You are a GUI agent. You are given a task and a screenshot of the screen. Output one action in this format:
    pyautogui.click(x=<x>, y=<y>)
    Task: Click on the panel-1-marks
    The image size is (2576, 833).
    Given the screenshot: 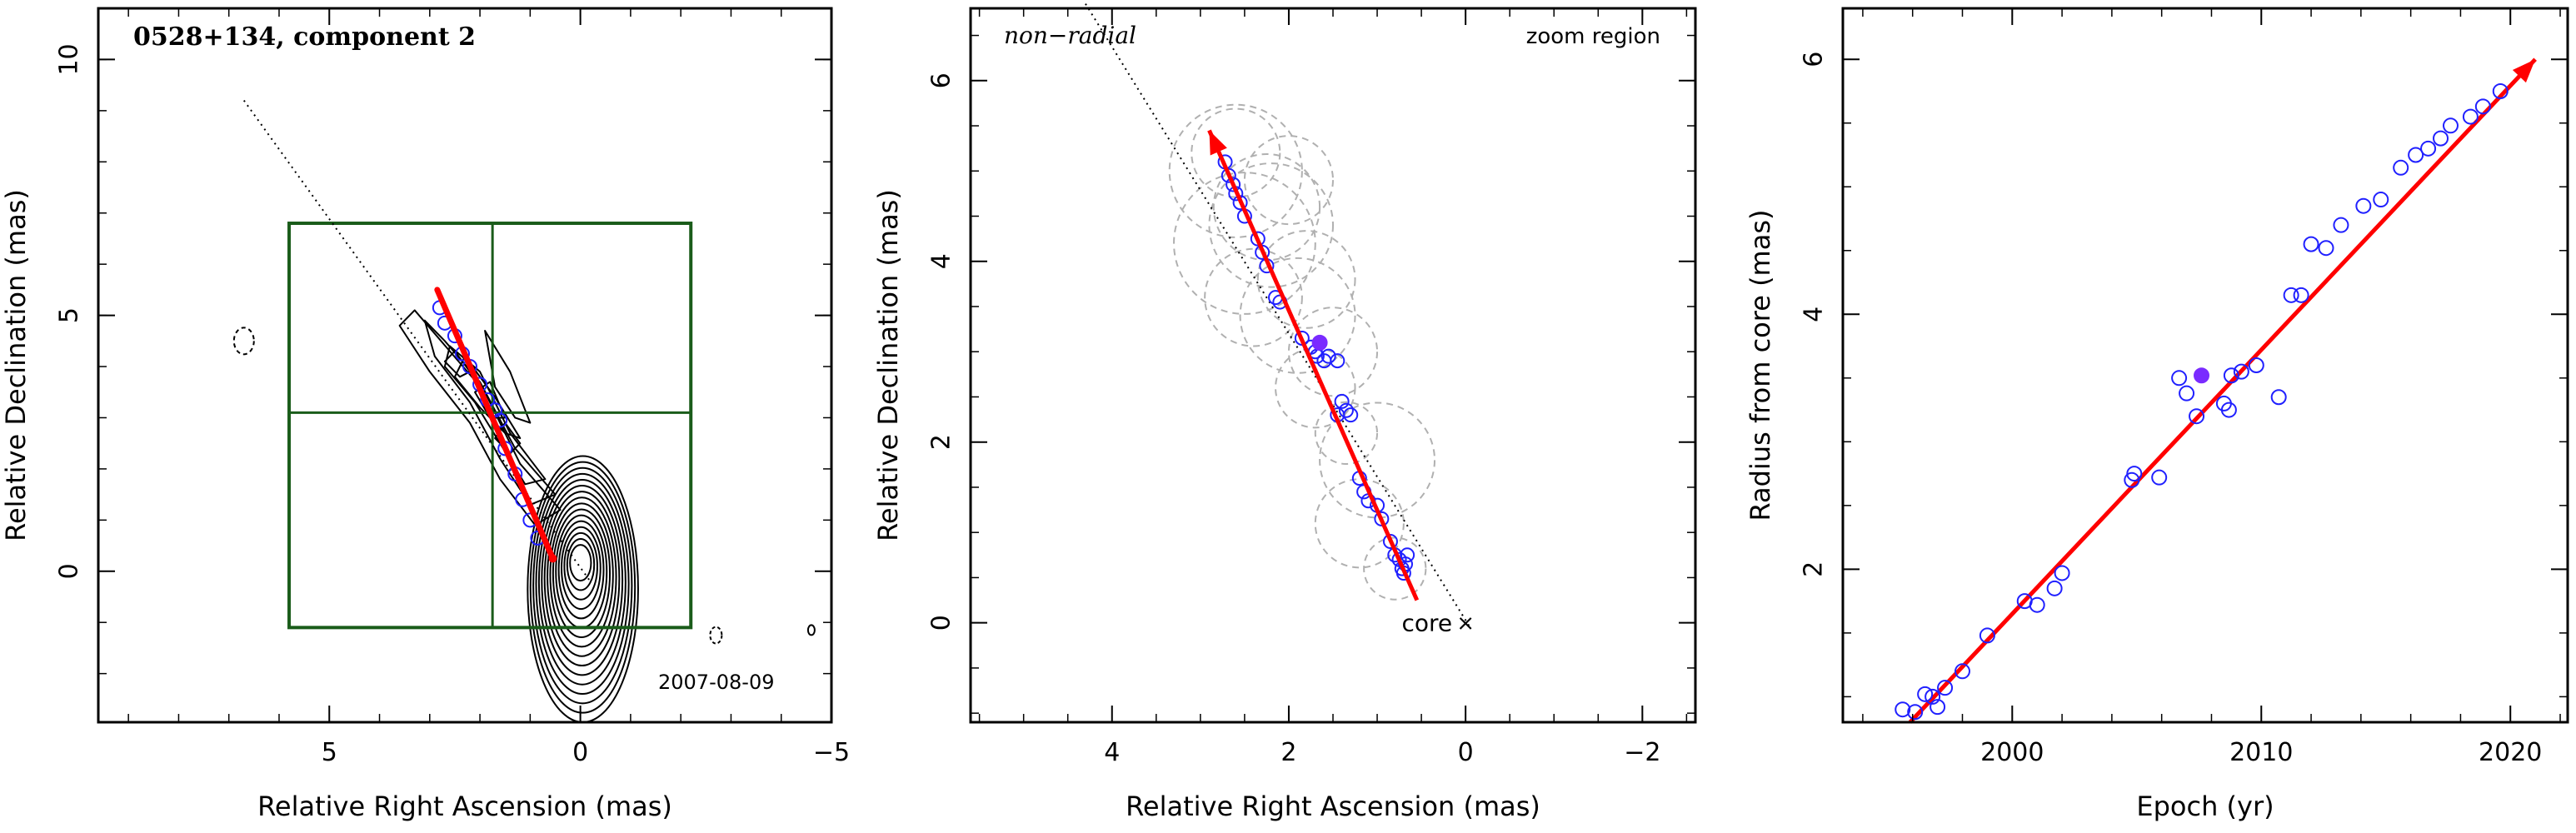 What is the action you would take?
    pyautogui.click(x=467, y=364)
    